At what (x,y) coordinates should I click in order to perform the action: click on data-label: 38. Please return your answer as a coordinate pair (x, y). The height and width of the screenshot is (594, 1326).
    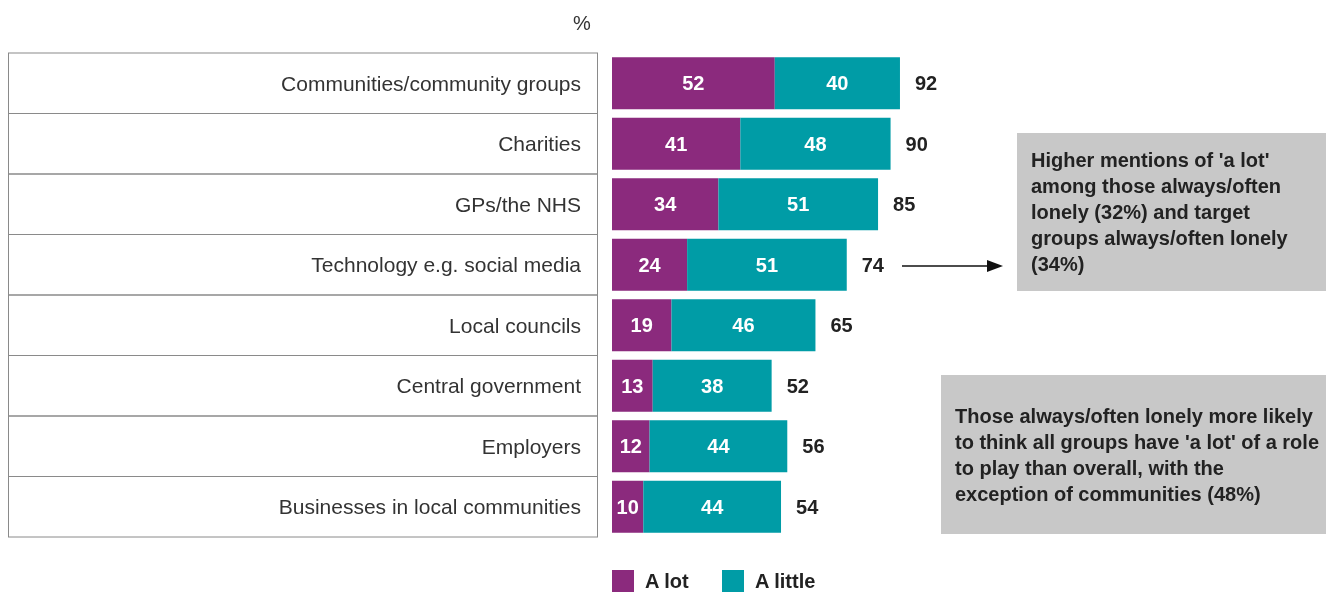
    Looking at the image, I should click on (712, 385).